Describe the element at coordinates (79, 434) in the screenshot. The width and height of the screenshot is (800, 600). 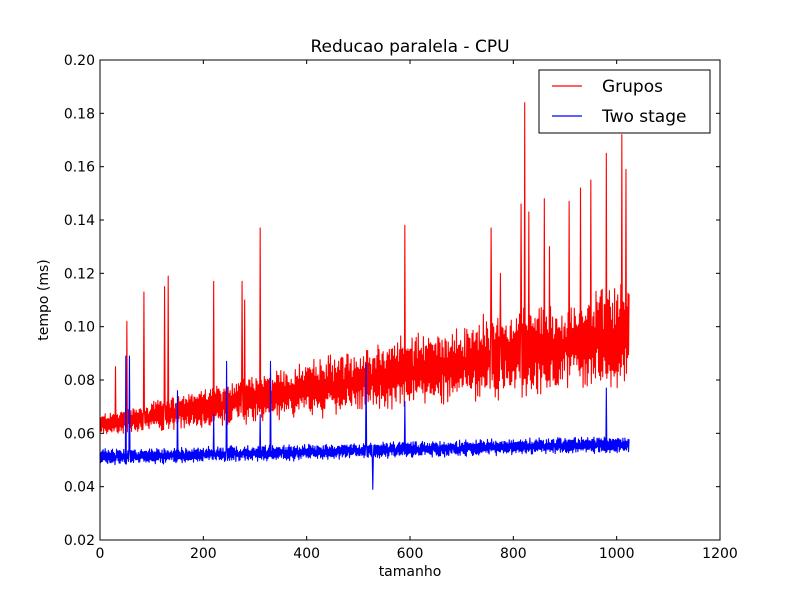
I see `y-tick-label: 0.06` at that location.